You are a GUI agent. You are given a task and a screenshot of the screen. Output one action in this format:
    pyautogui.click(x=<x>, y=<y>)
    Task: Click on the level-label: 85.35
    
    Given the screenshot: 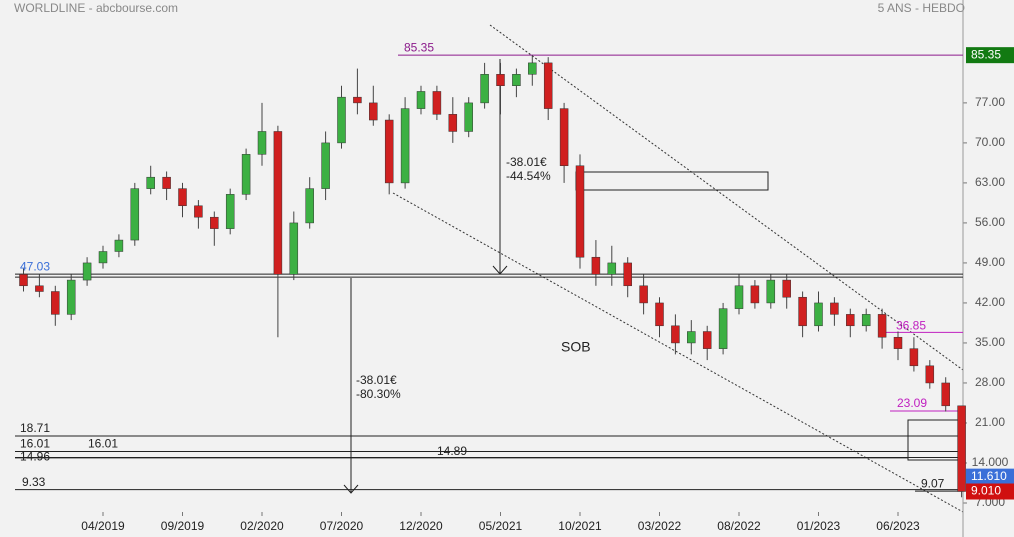 What is the action you would take?
    pyautogui.click(x=419, y=47)
    